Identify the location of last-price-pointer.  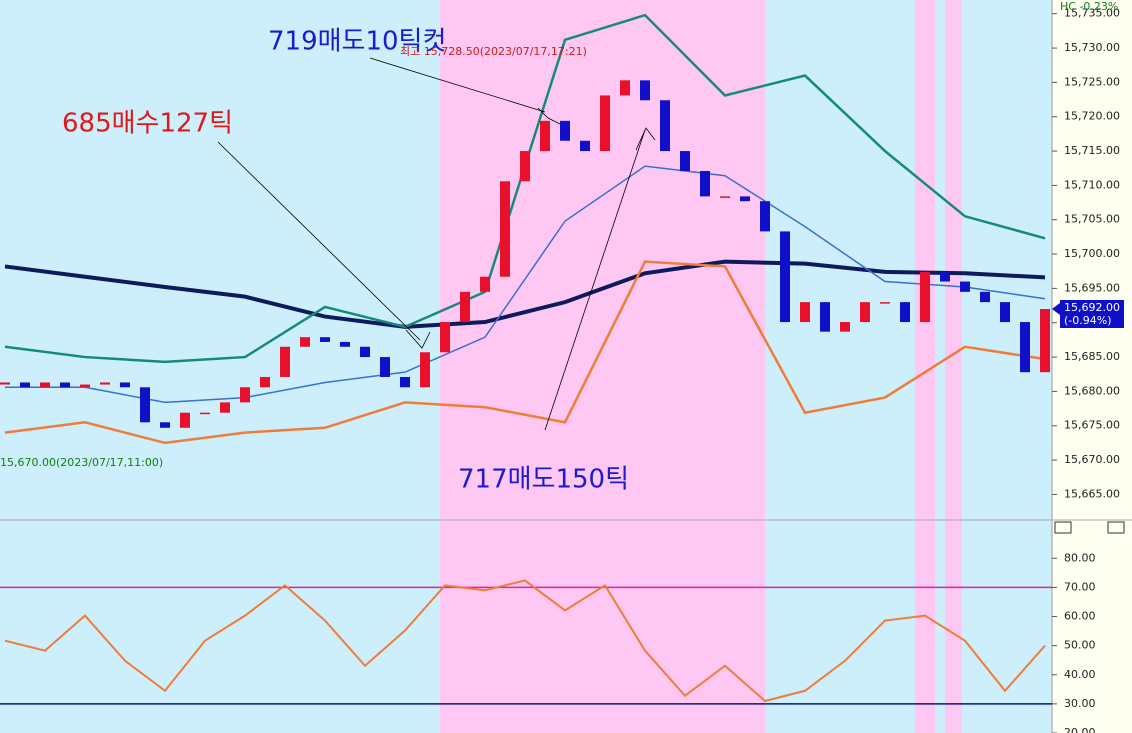
(1056, 309).